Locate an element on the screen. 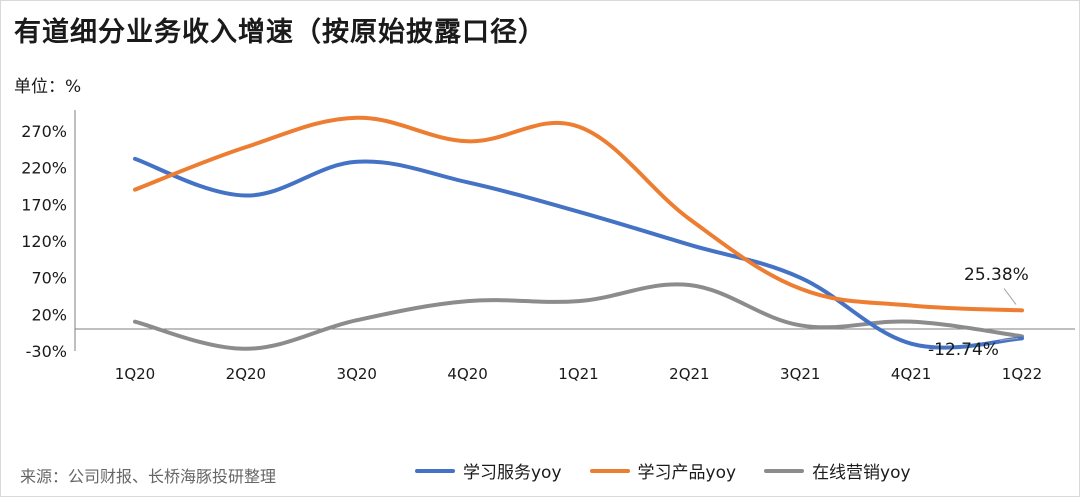  legend-swatch-gray is located at coordinates (784, 470).